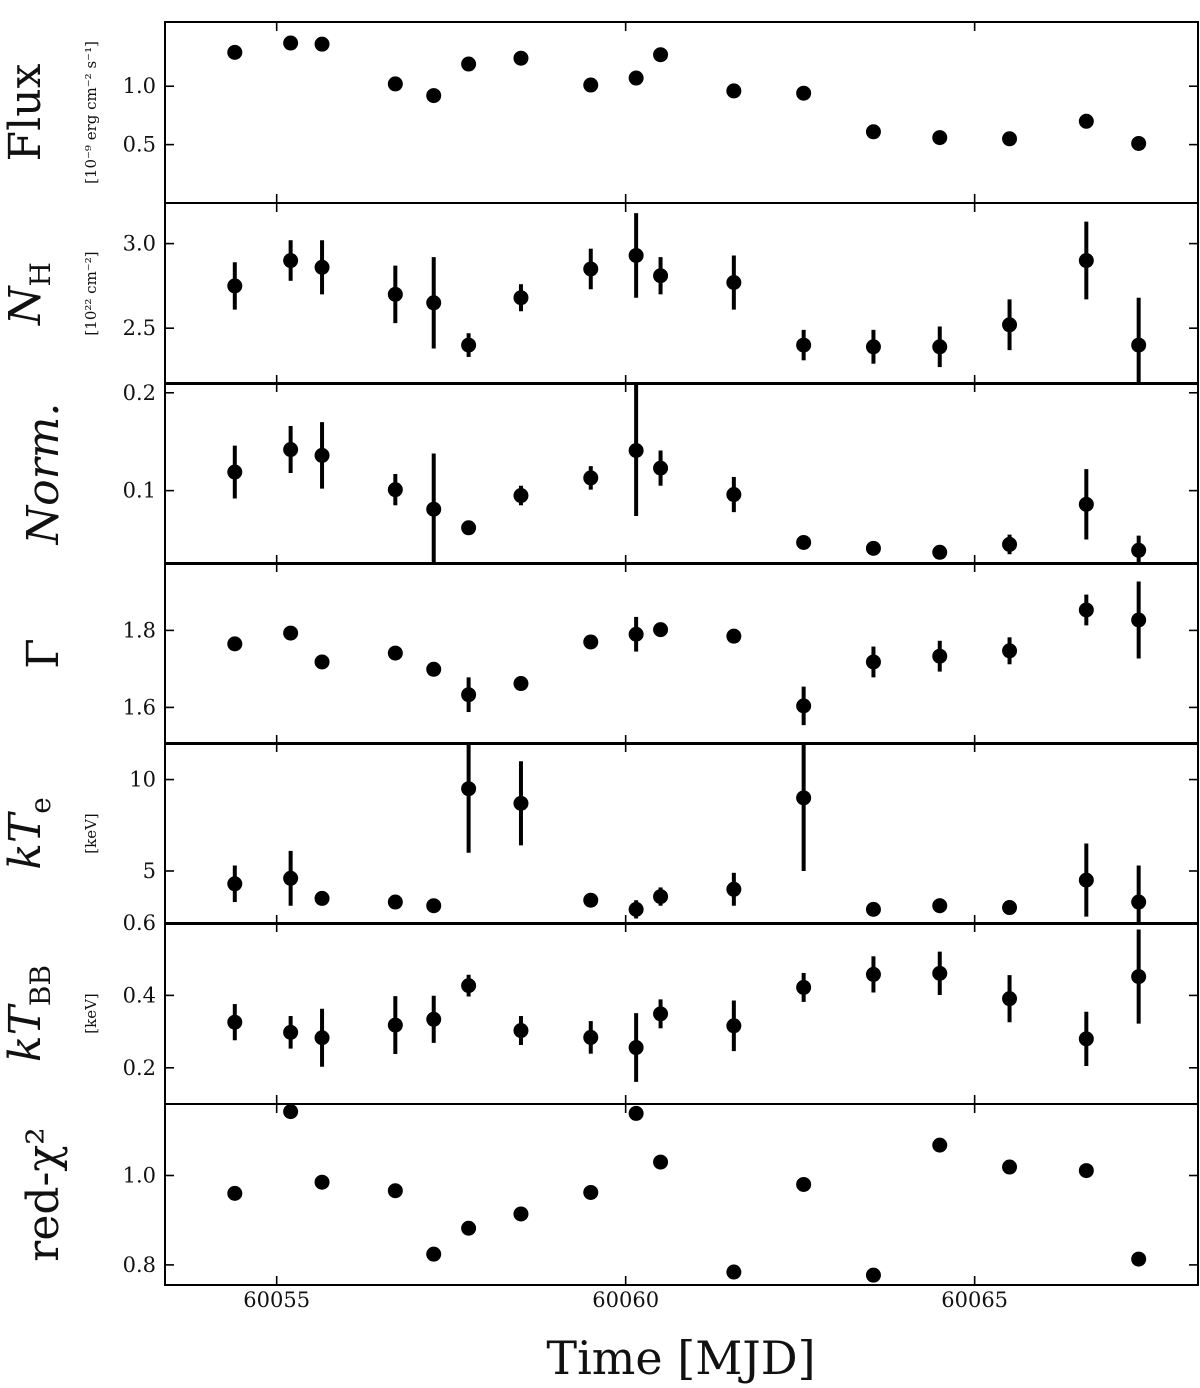 Image resolution: width=1200 pixels, height=1388 pixels. Describe the element at coordinates (139, 491) in the screenshot. I see `y-tick-label: 0.1` at that location.